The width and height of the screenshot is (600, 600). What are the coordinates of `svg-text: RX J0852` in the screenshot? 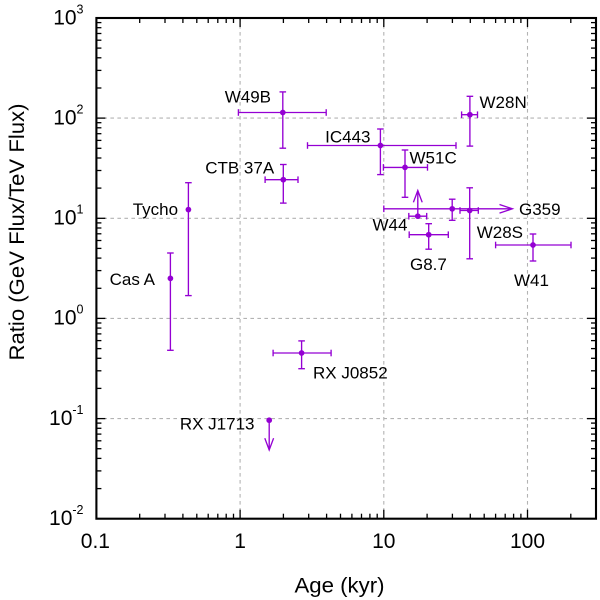 It's located at (350, 372).